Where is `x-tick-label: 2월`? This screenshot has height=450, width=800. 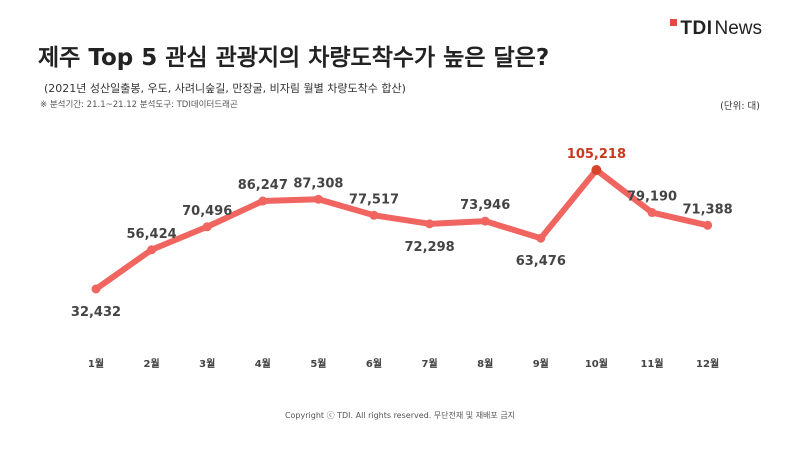
x-tick-label: 2월 is located at coordinates (152, 364).